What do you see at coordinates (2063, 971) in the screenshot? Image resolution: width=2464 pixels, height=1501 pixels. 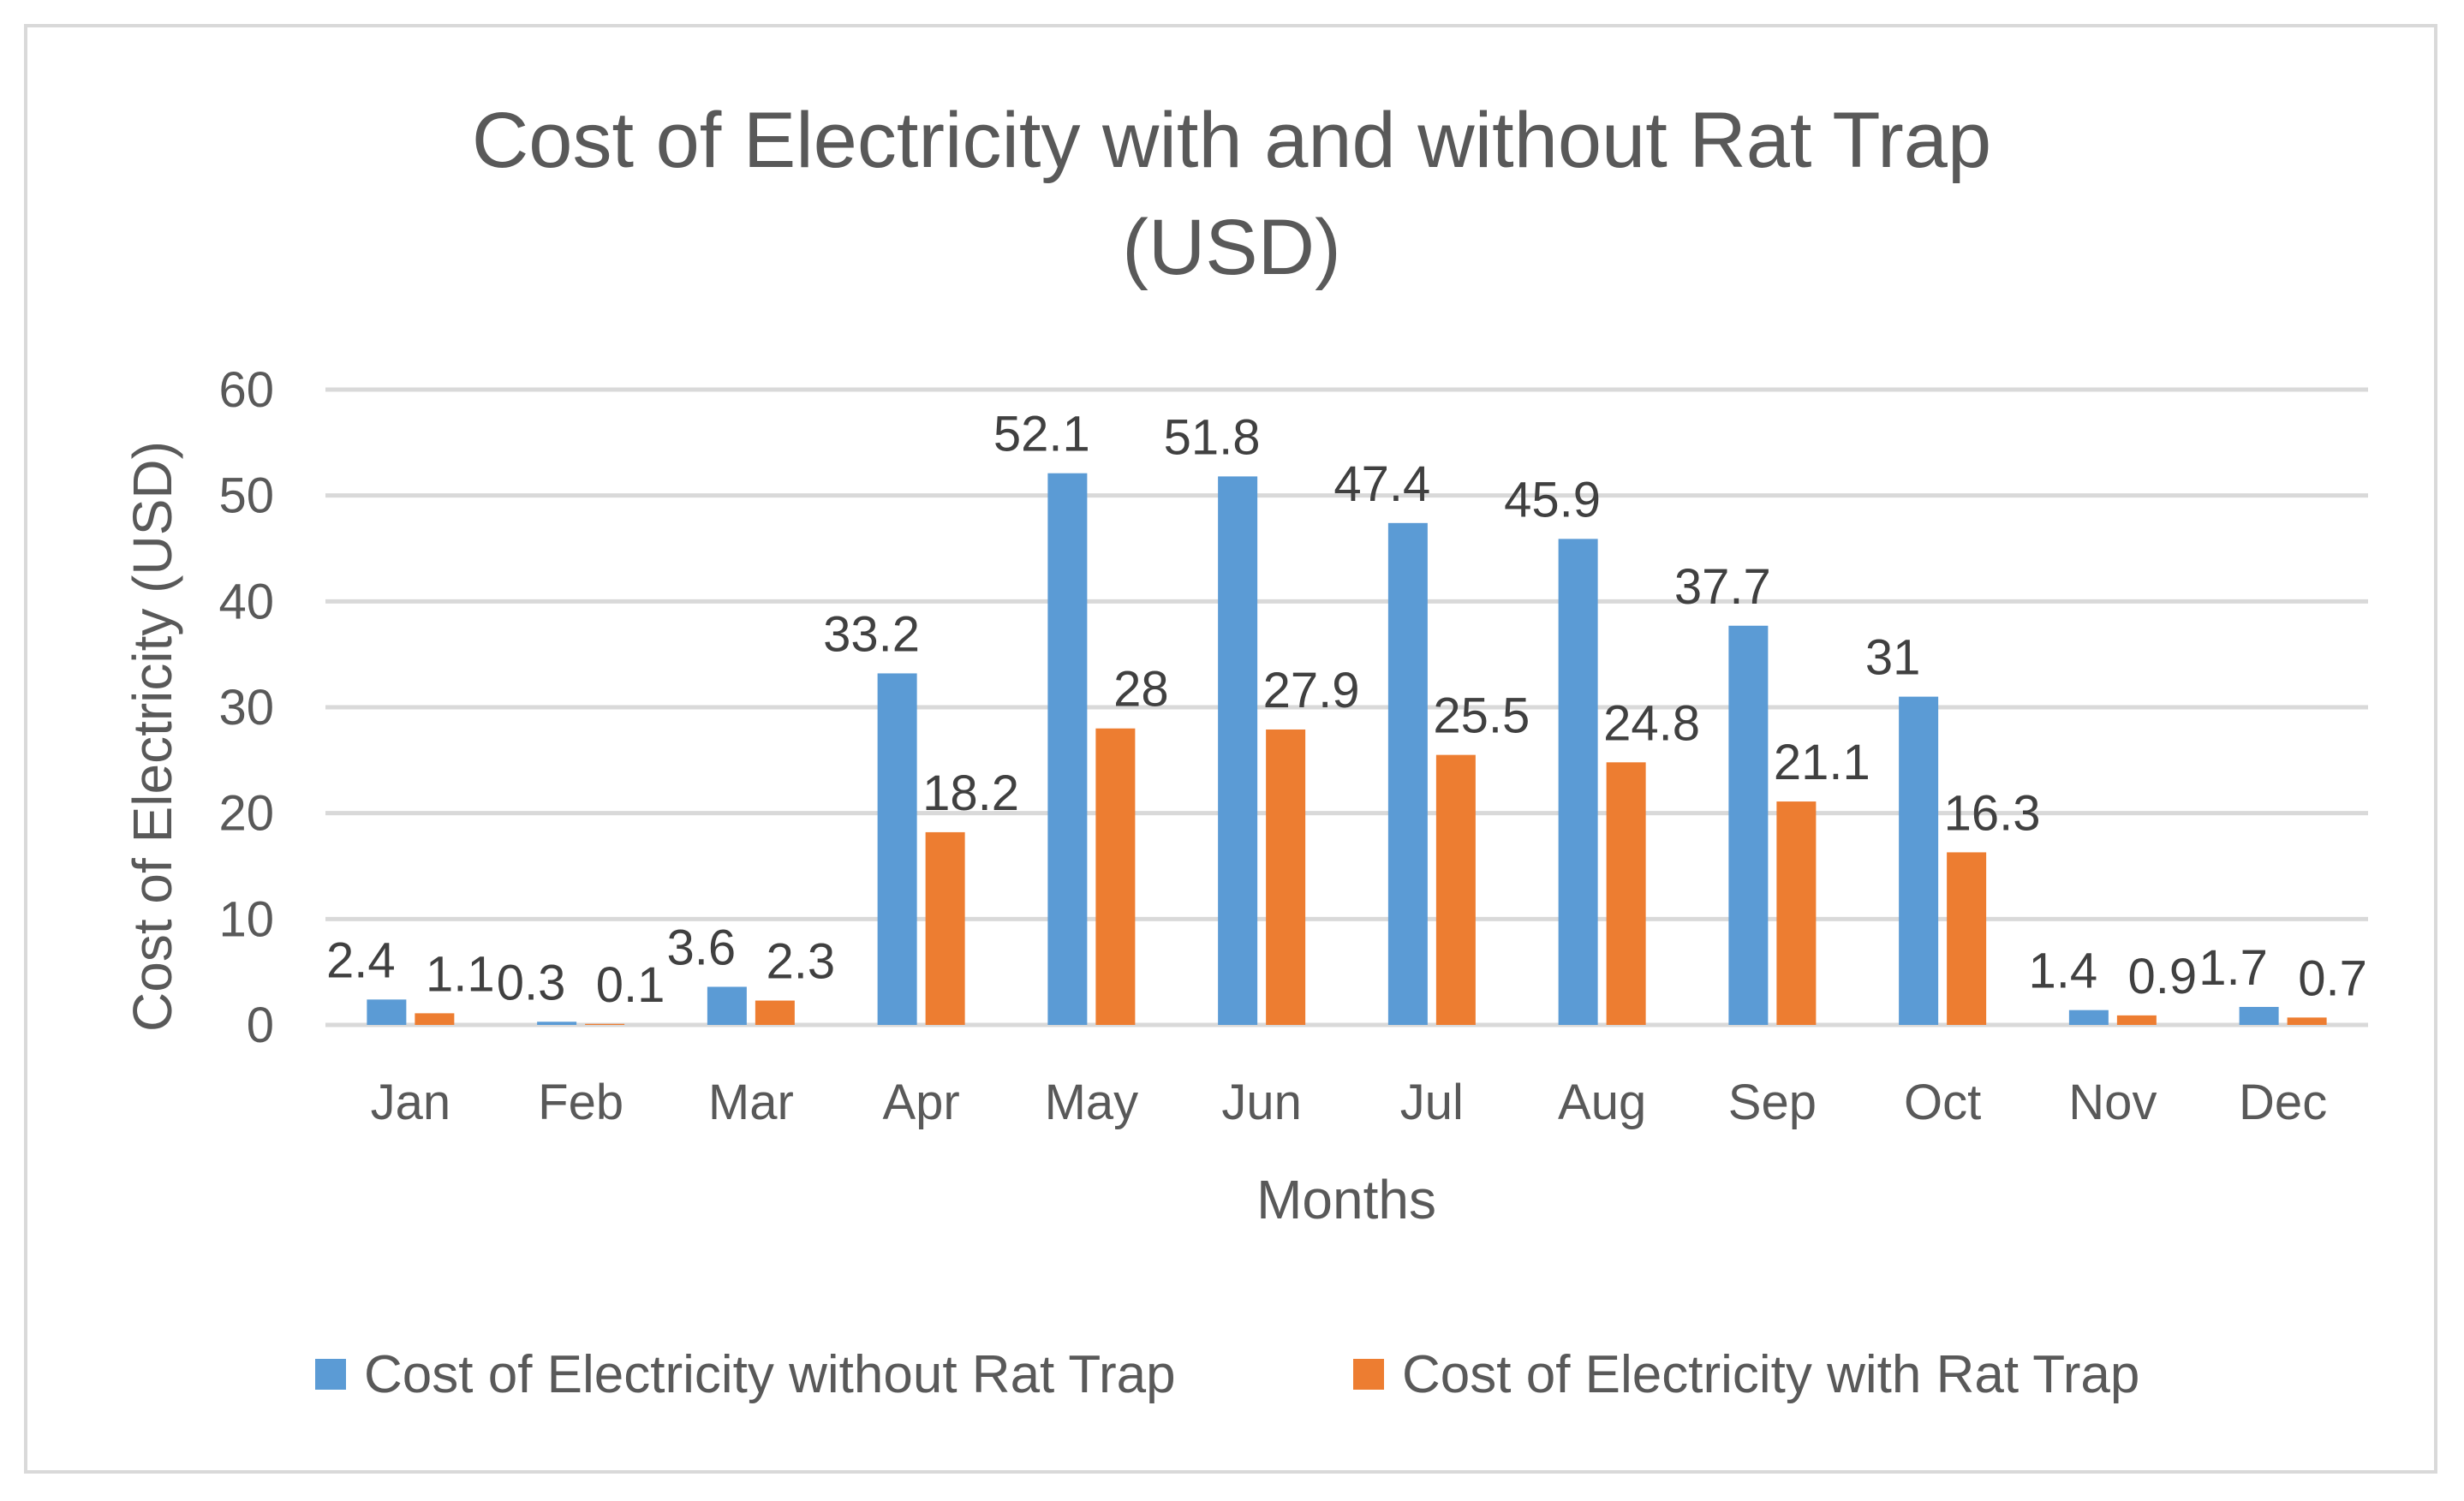 I see `data-label-without-rat-trap: 1.4` at bounding box center [2063, 971].